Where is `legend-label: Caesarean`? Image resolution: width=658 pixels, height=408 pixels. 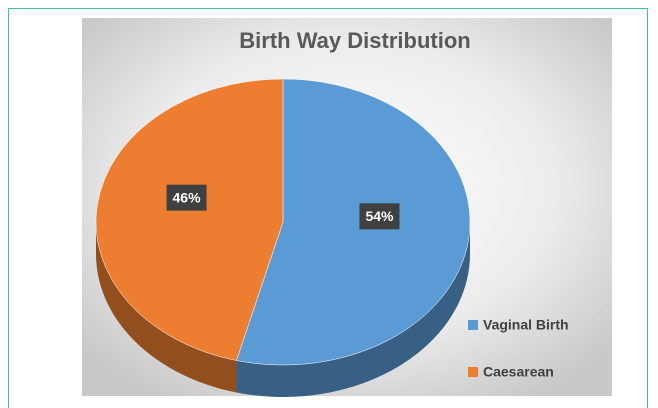 legend-label: Caesarean is located at coordinates (518, 372).